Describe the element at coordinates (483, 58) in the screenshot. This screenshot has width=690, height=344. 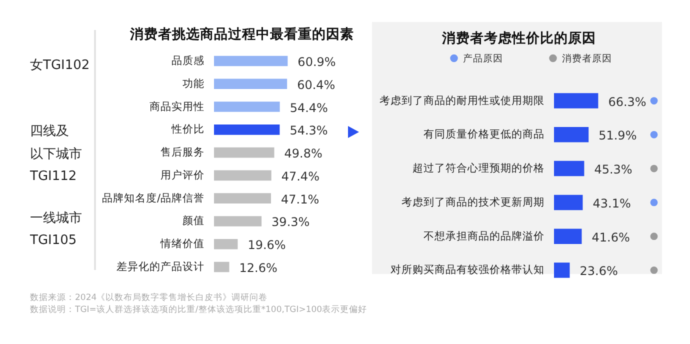
I see `legend-label: 产品原因` at that location.